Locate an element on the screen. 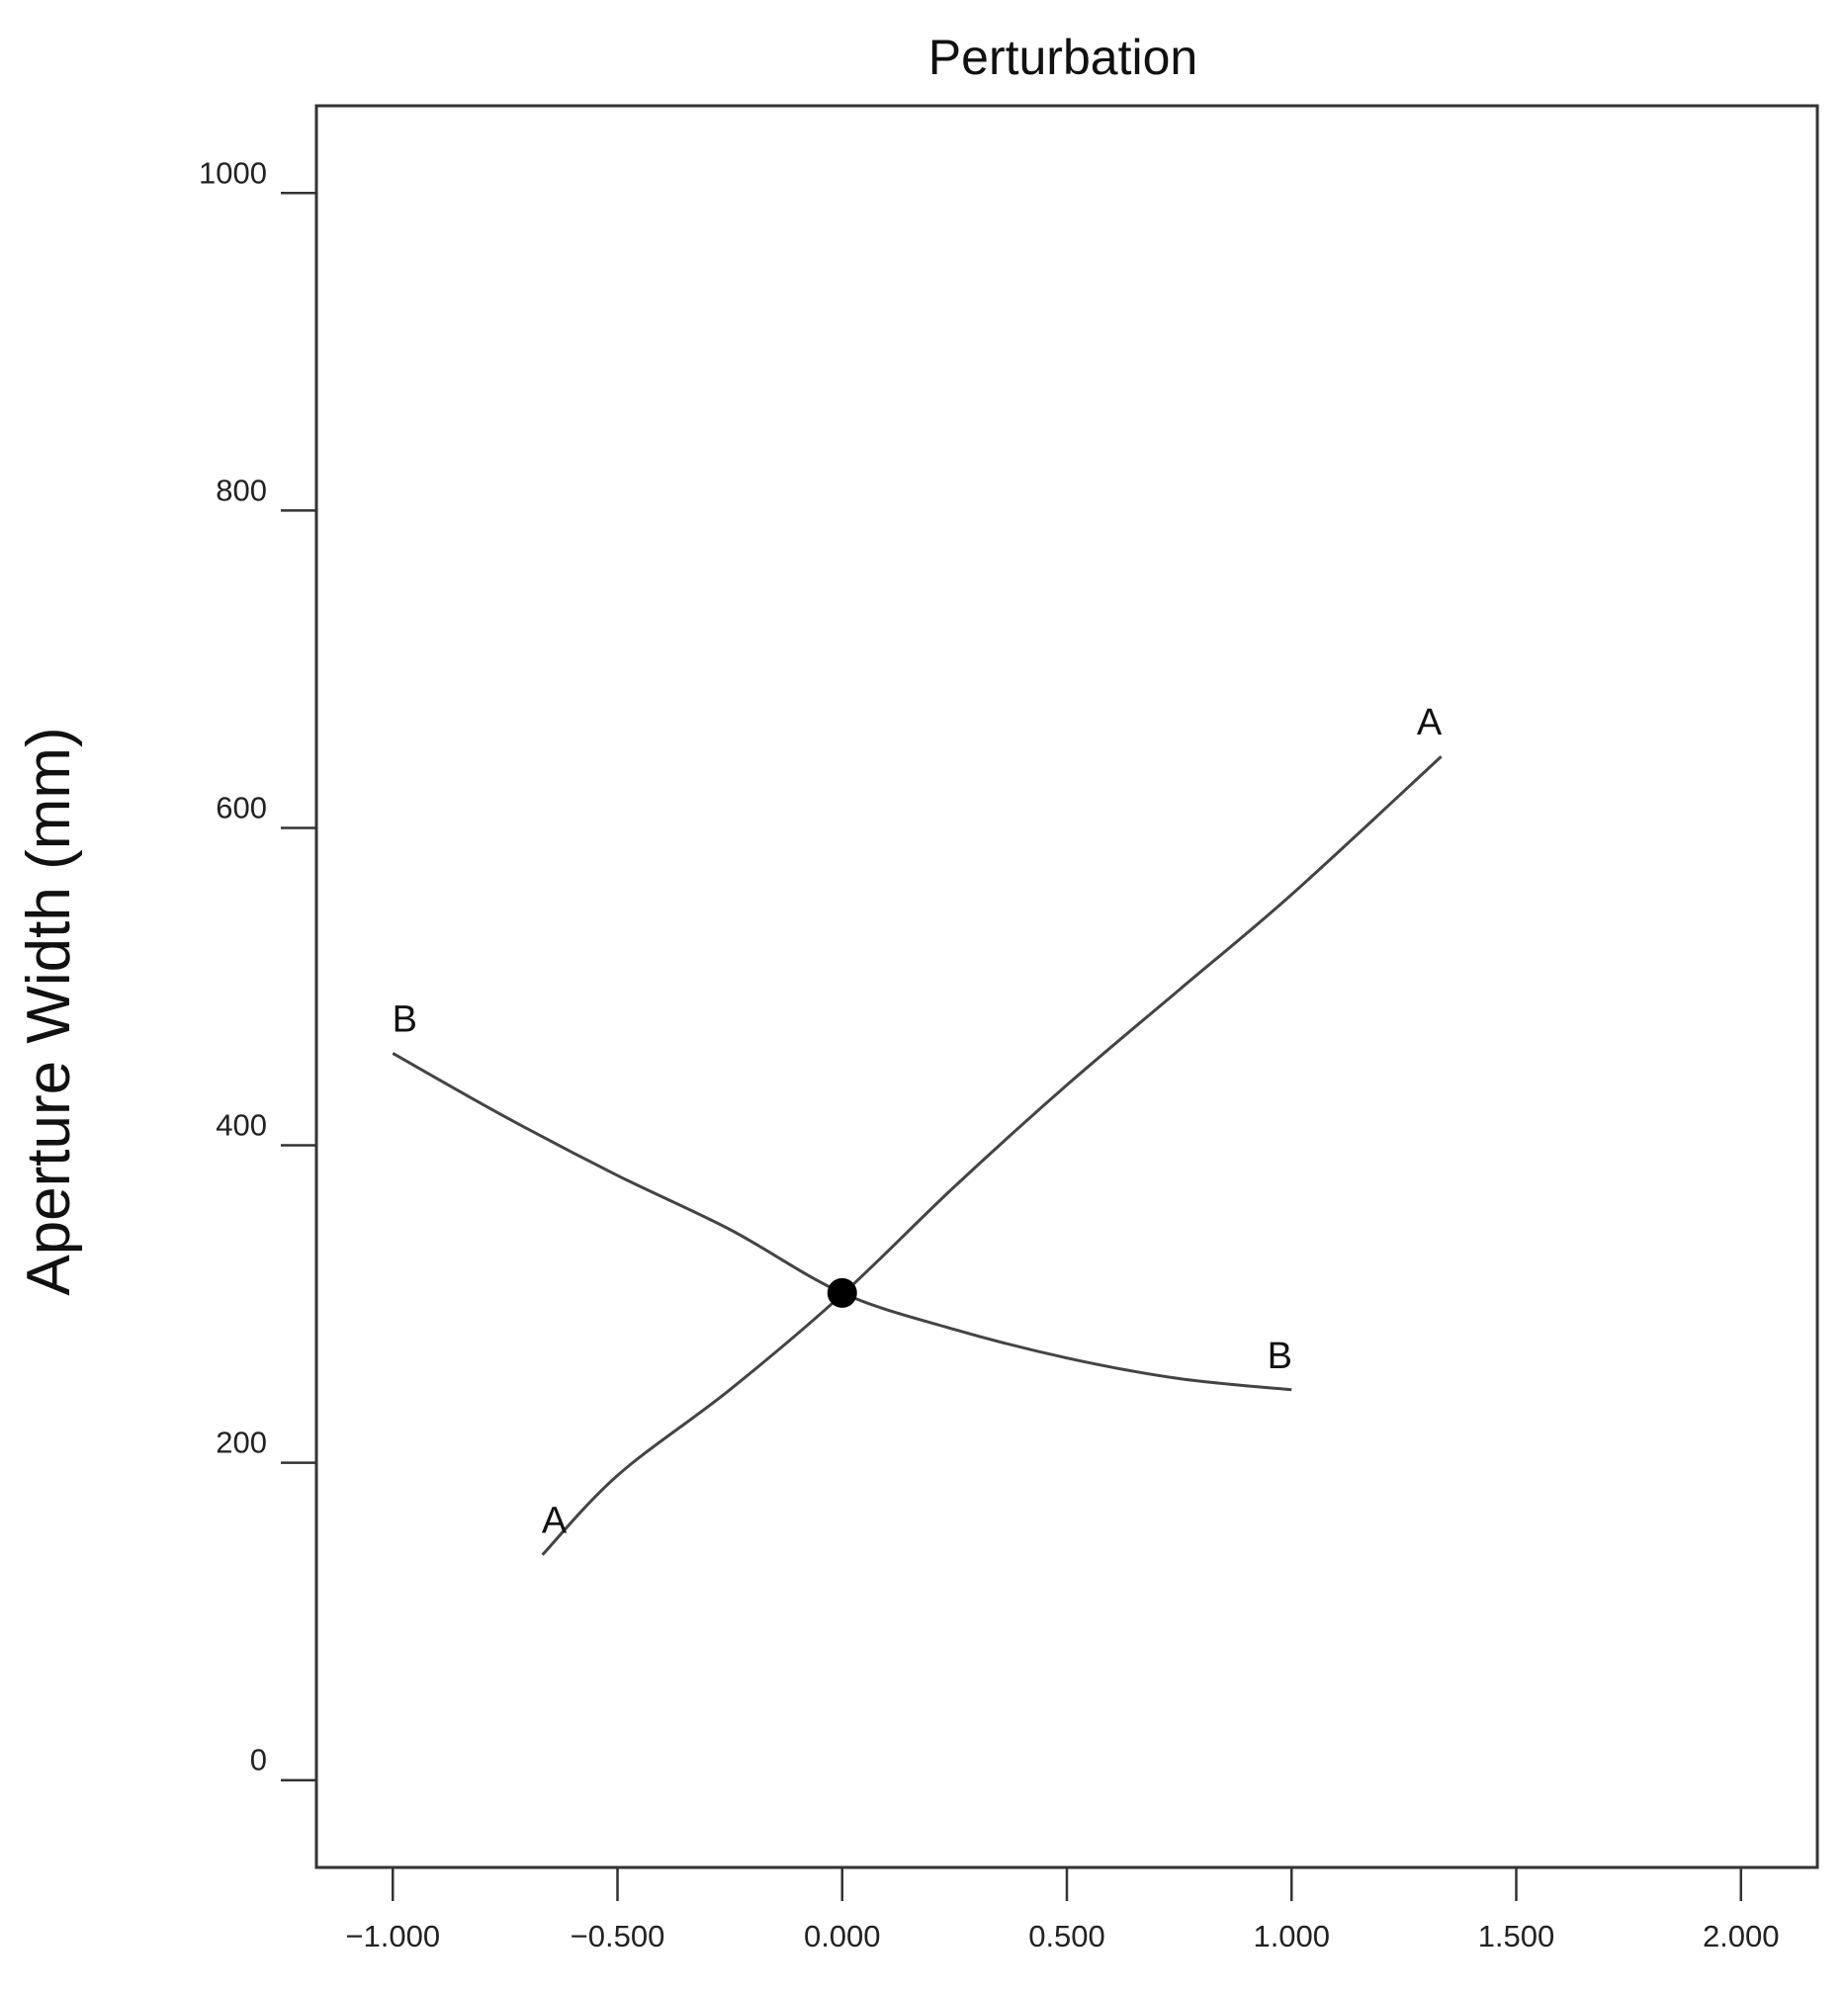  x-tick-label: 2.000 is located at coordinates (1742, 1936).